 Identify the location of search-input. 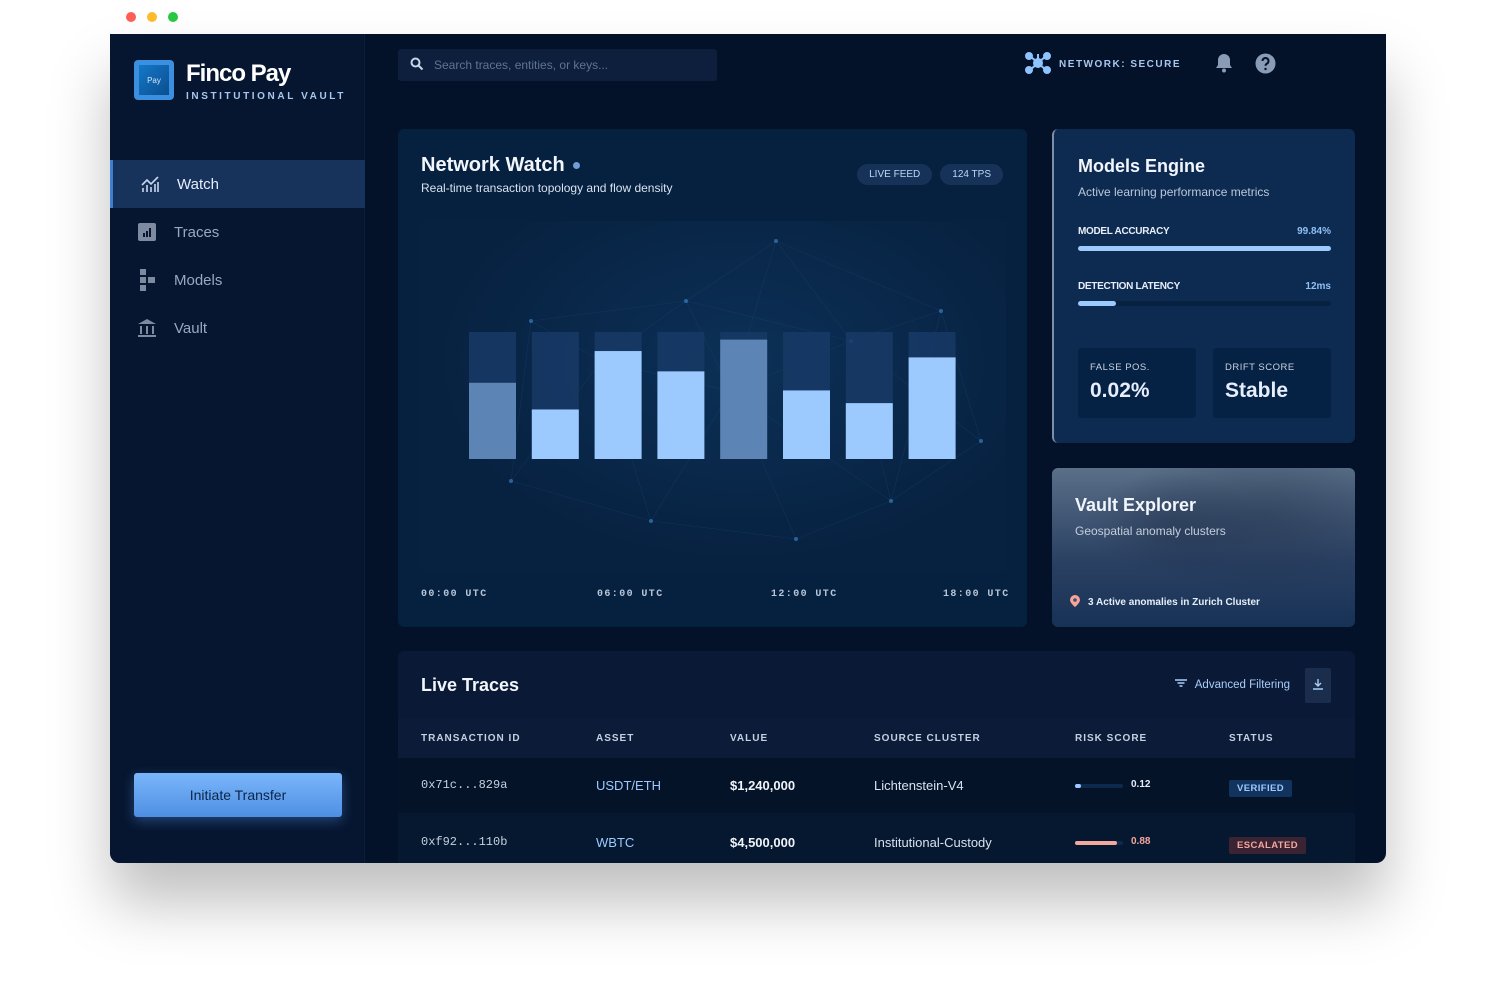
(564, 65).